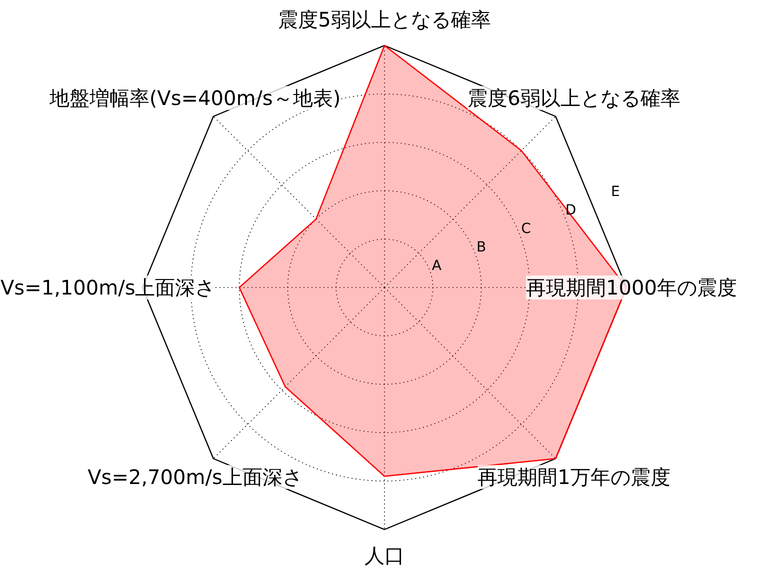  Describe the element at coordinates (437, 266) in the screenshot. I see `y-tick-label: A` at that location.